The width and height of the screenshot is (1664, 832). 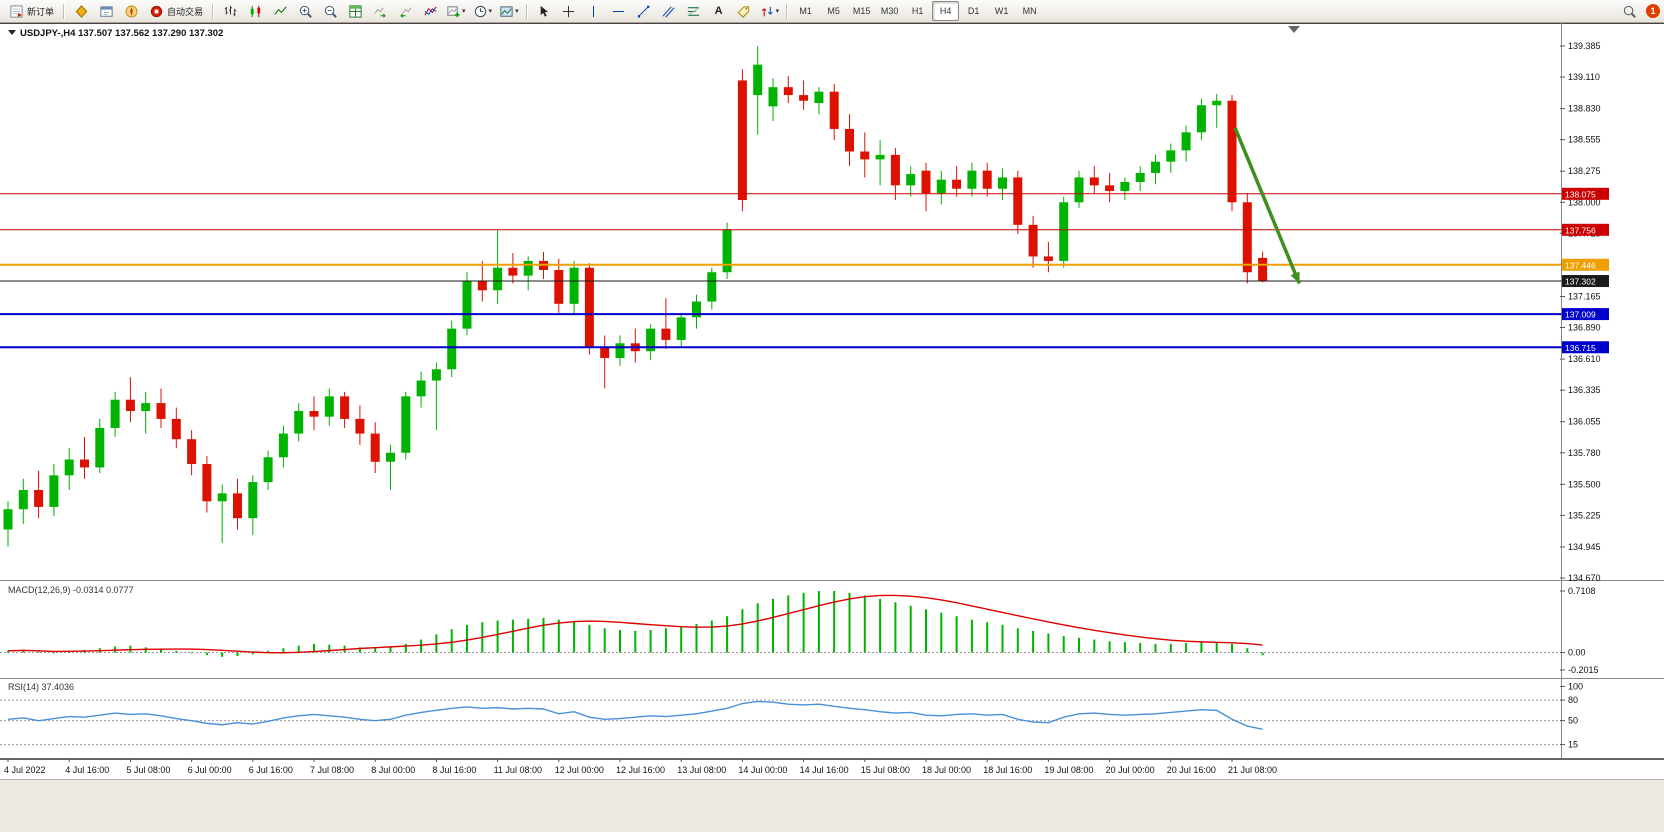 I want to click on navigator-icon, so click(x=131, y=11).